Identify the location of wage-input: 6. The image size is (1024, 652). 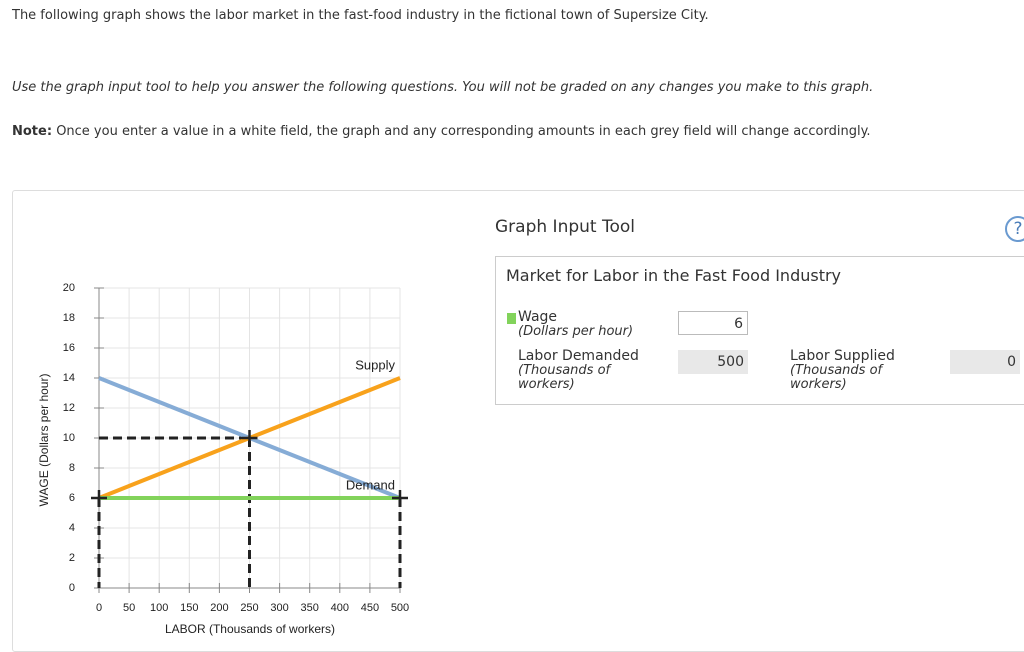
(713, 323).